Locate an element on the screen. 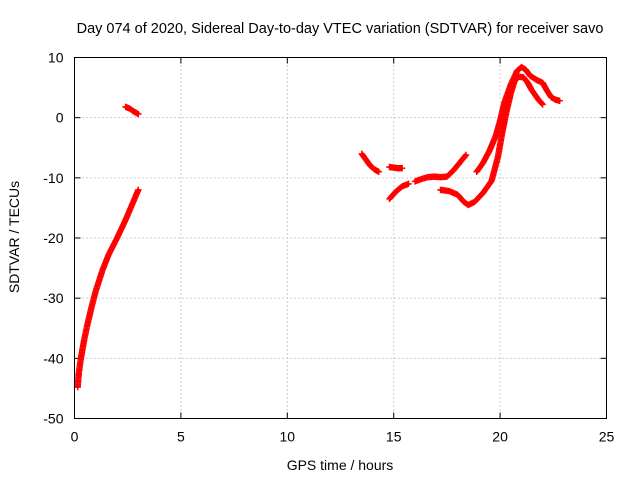  x-tick-label: 15 is located at coordinates (394, 437).